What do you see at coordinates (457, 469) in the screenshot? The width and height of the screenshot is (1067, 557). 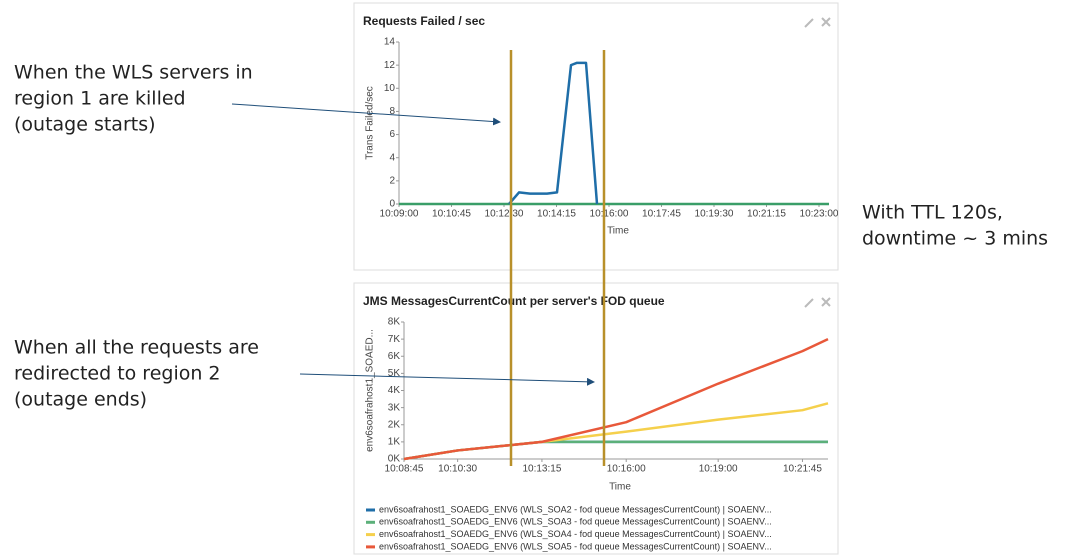 I see `x-tick-label: 10:10:30` at bounding box center [457, 469].